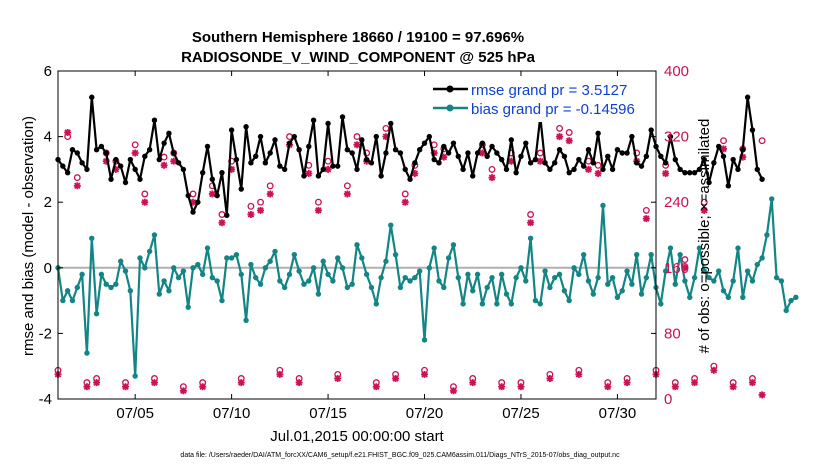 The height and width of the screenshot is (470, 830). What do you see at coordinates (45, 333) in the screenshot?
I see `y-tick-label: -2` at bounding box center [45, 333].